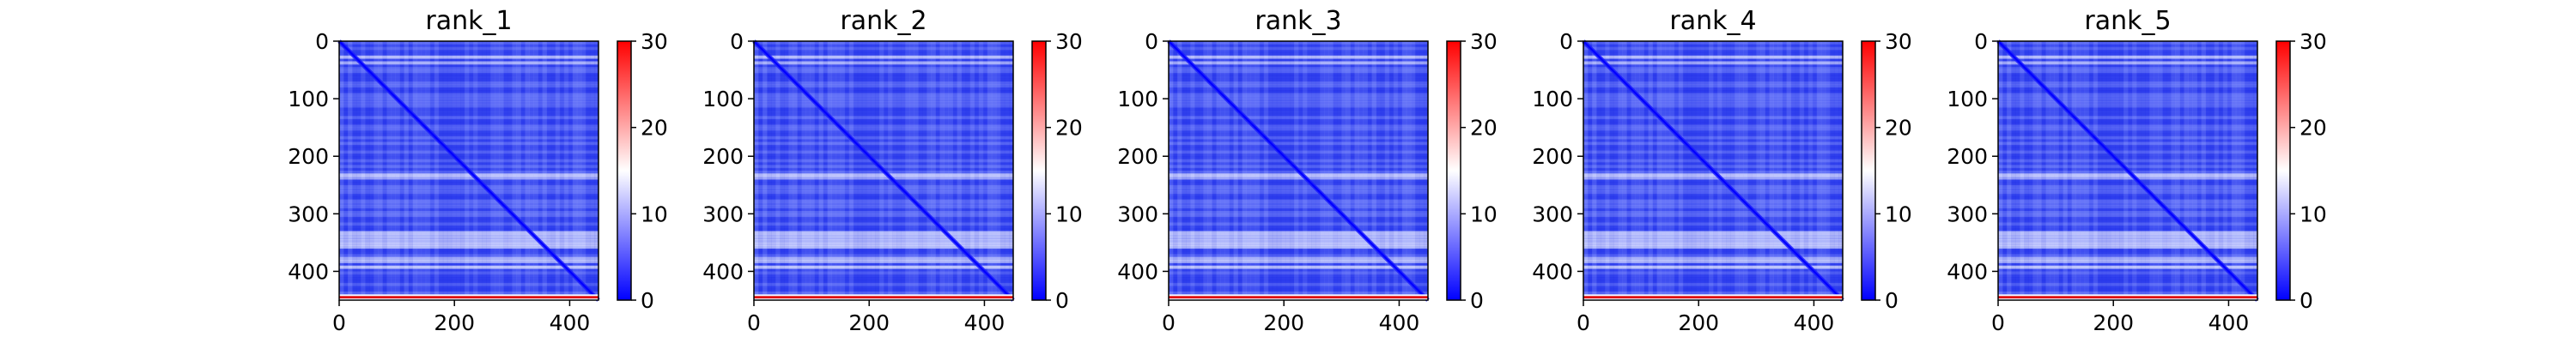 Image resolution: width=2576 pixels, height=343 pixels. What do you see at coordinates (1137, 271) in the screenshot?
I see `y-tick-label: 400` at bounding box center [1137, 271].